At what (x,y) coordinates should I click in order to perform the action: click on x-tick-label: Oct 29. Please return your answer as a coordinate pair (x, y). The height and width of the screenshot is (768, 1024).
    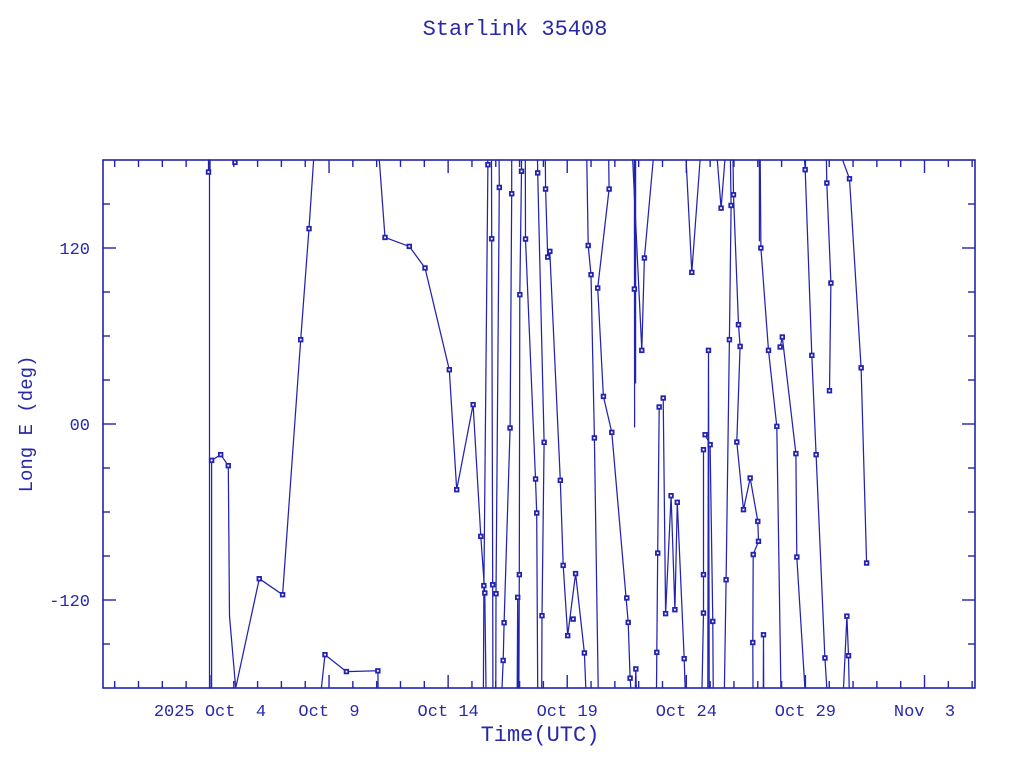
    Looking at the image, I should click on (805, 712).